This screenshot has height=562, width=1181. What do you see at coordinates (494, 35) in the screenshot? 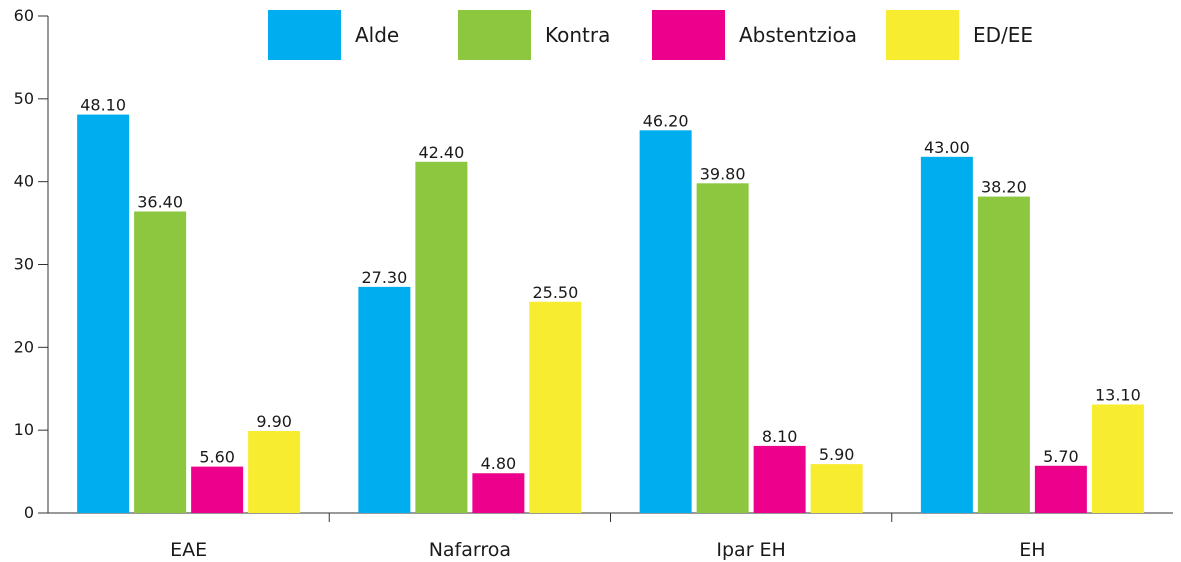
I see `legend-swatch-kontra` at bounding box center [494, 35].